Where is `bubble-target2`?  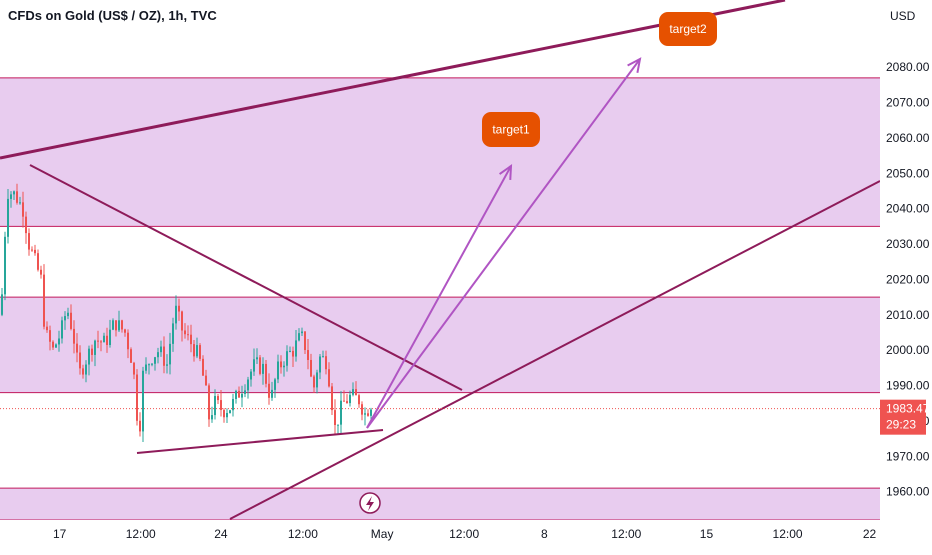
bubble-target2 is located at coordinates (688, 29).